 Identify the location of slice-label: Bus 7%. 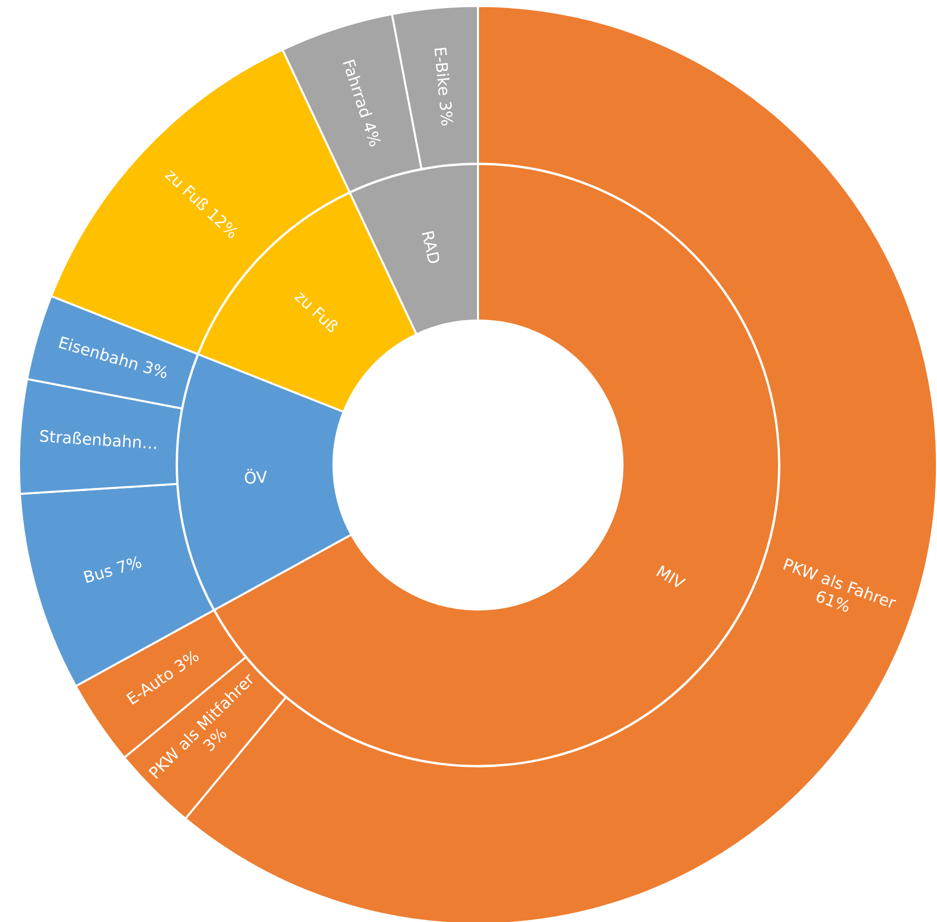
(112, 570).